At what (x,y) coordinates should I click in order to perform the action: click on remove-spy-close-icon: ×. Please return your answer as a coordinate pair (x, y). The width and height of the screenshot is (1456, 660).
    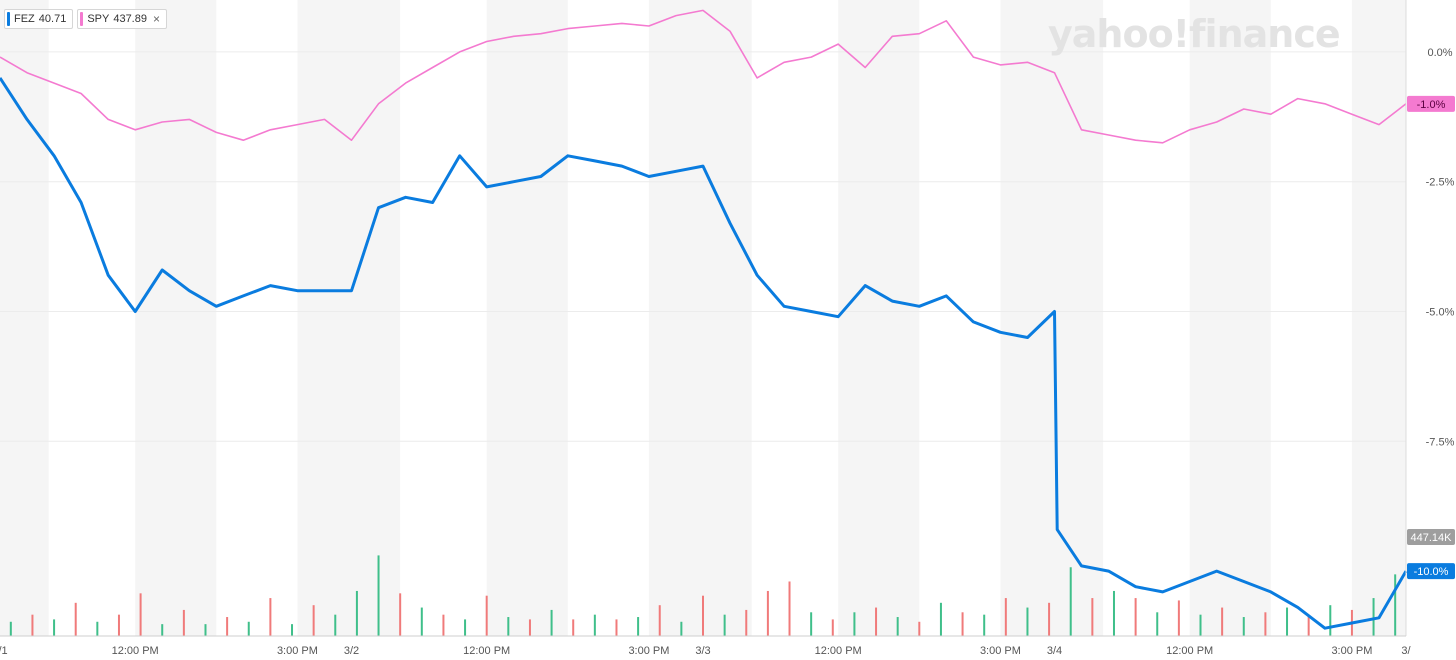
    Looking at the image, I should click on (156, 19).